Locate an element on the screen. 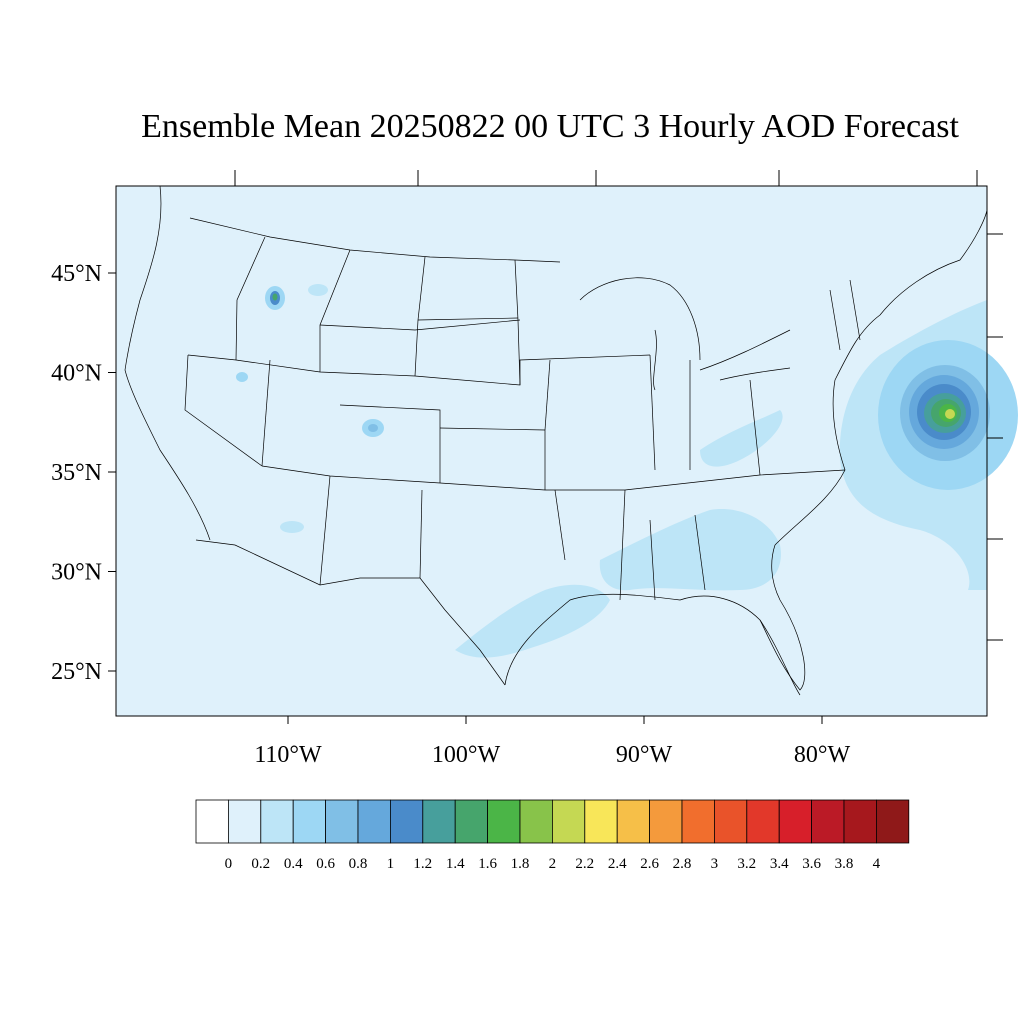 This screenshot has height=1024, width=1024. lat-tick-label: 35°N is located at coordinates (76, 473).